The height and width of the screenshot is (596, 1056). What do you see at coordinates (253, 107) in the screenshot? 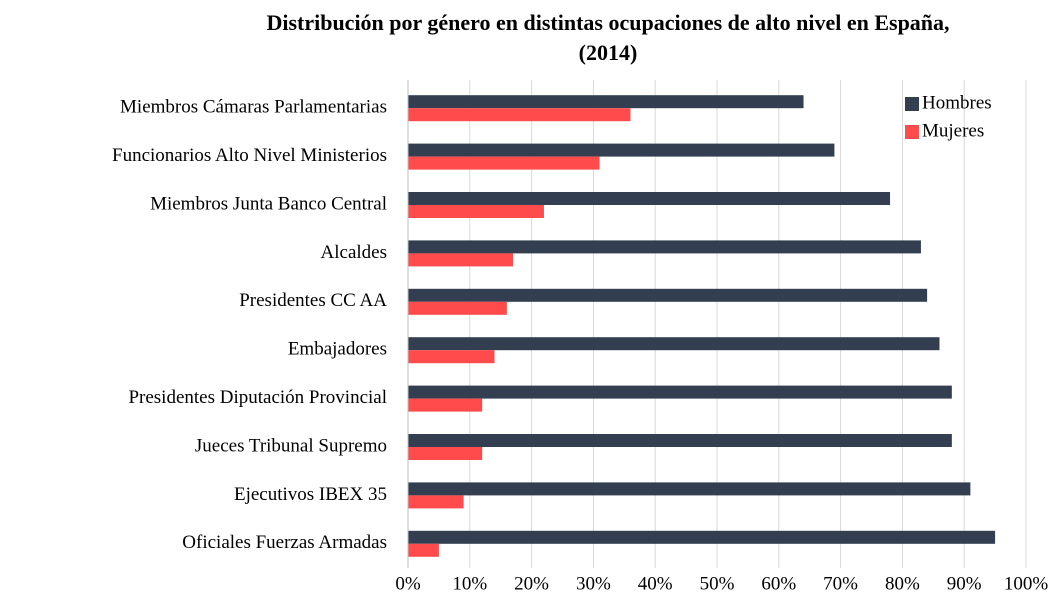
I see `y-tick-label: Miembros Cámaras Parlamentarias` at bounding box center [253, 107].